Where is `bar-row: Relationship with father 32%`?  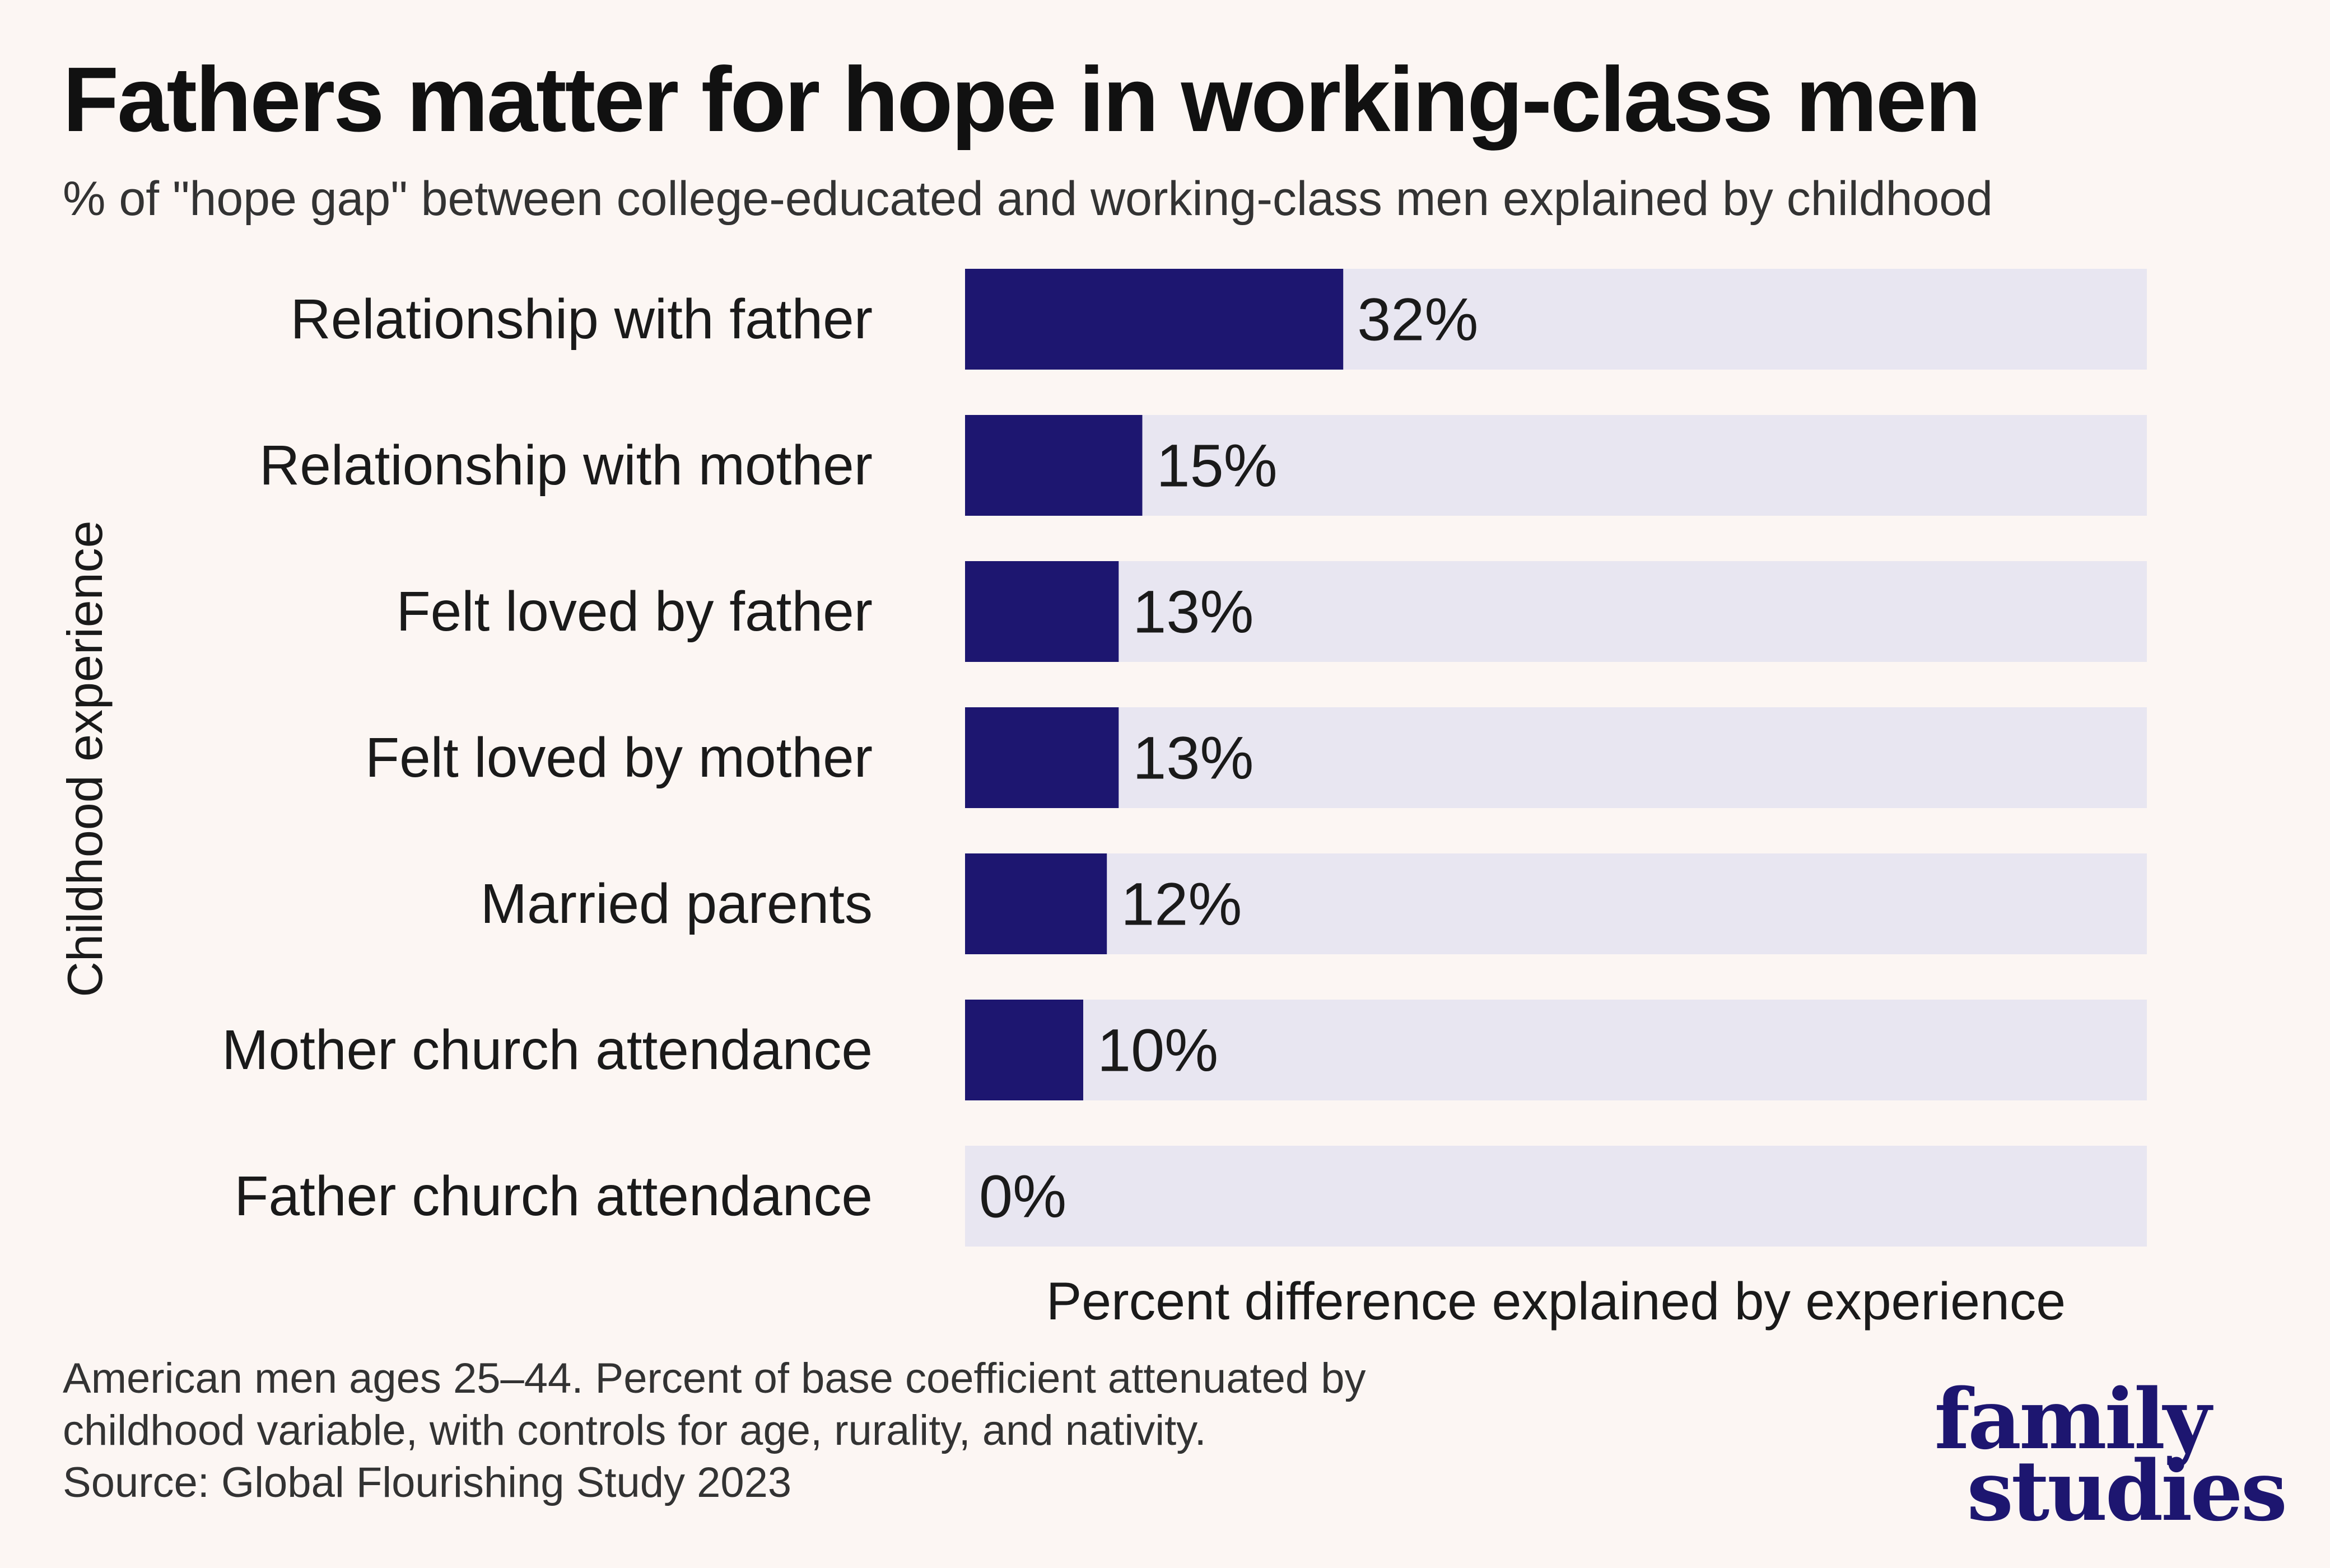
bar-row: Relationship with father 32% is located at coordinates (1219, 320).